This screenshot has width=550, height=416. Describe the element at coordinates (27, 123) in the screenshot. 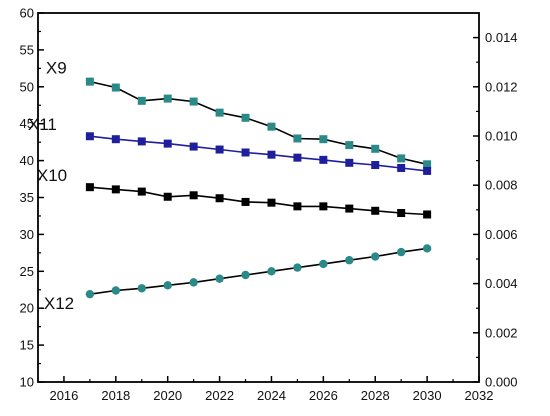

I see `y-tick-label: 45` at that location.